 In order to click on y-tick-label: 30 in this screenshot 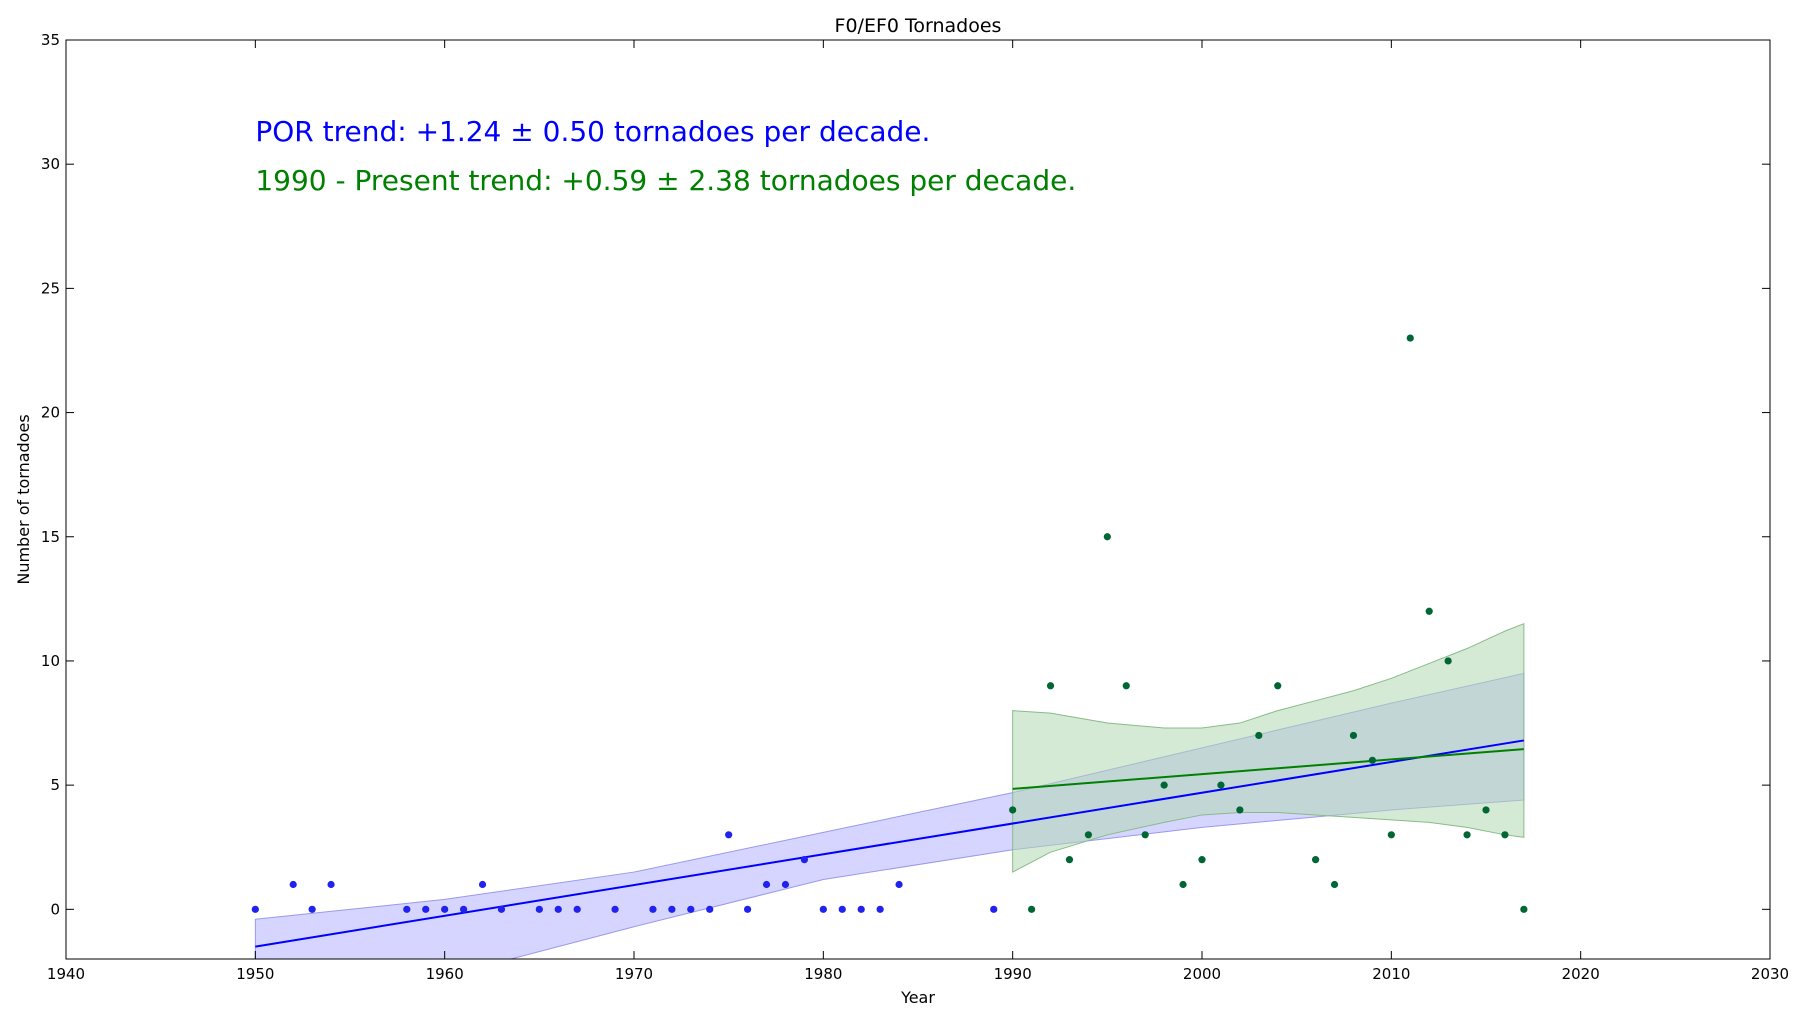, I will do `click(50, 164)`.